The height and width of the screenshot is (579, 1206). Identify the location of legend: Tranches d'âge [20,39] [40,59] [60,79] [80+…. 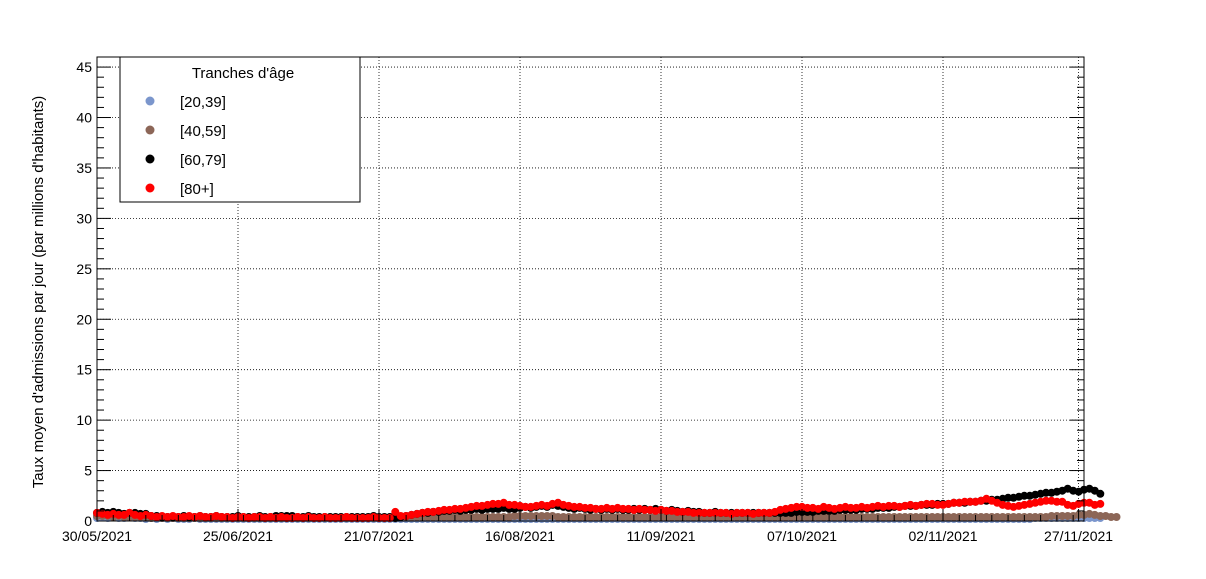
(240, 129).